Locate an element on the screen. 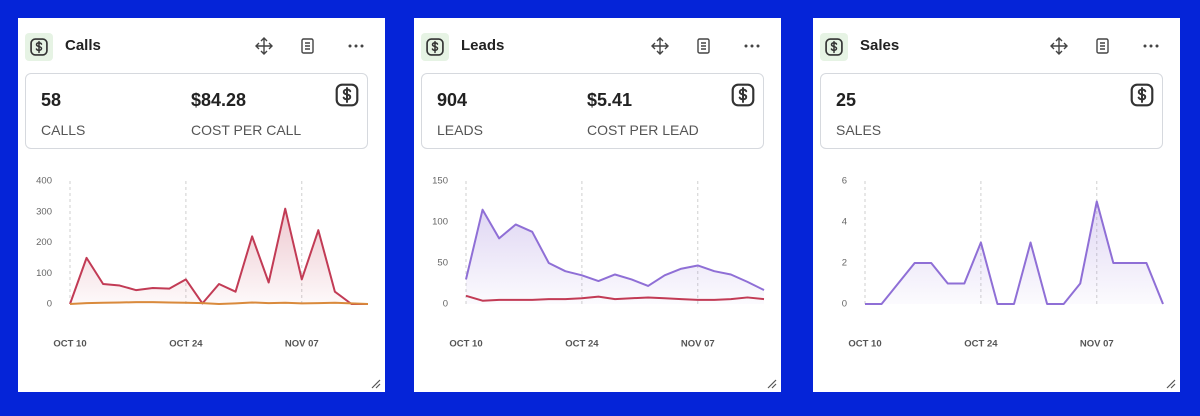  y-tick-label: 300 is located at coordinates (44, 211).